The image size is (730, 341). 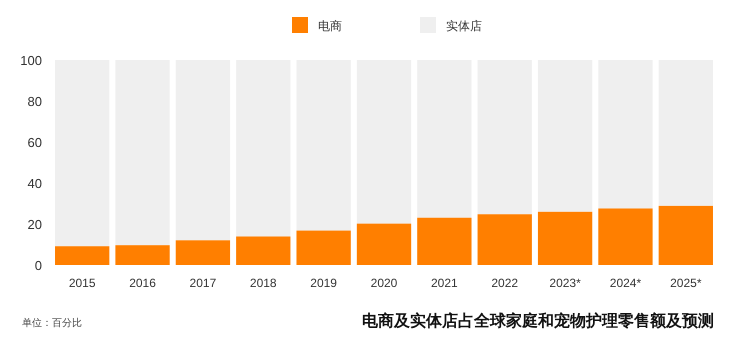 What do you see at coordinates (82, 283) in the screenshot?
I see `x-tick-label: 2015` at bounding box center [82, 283].